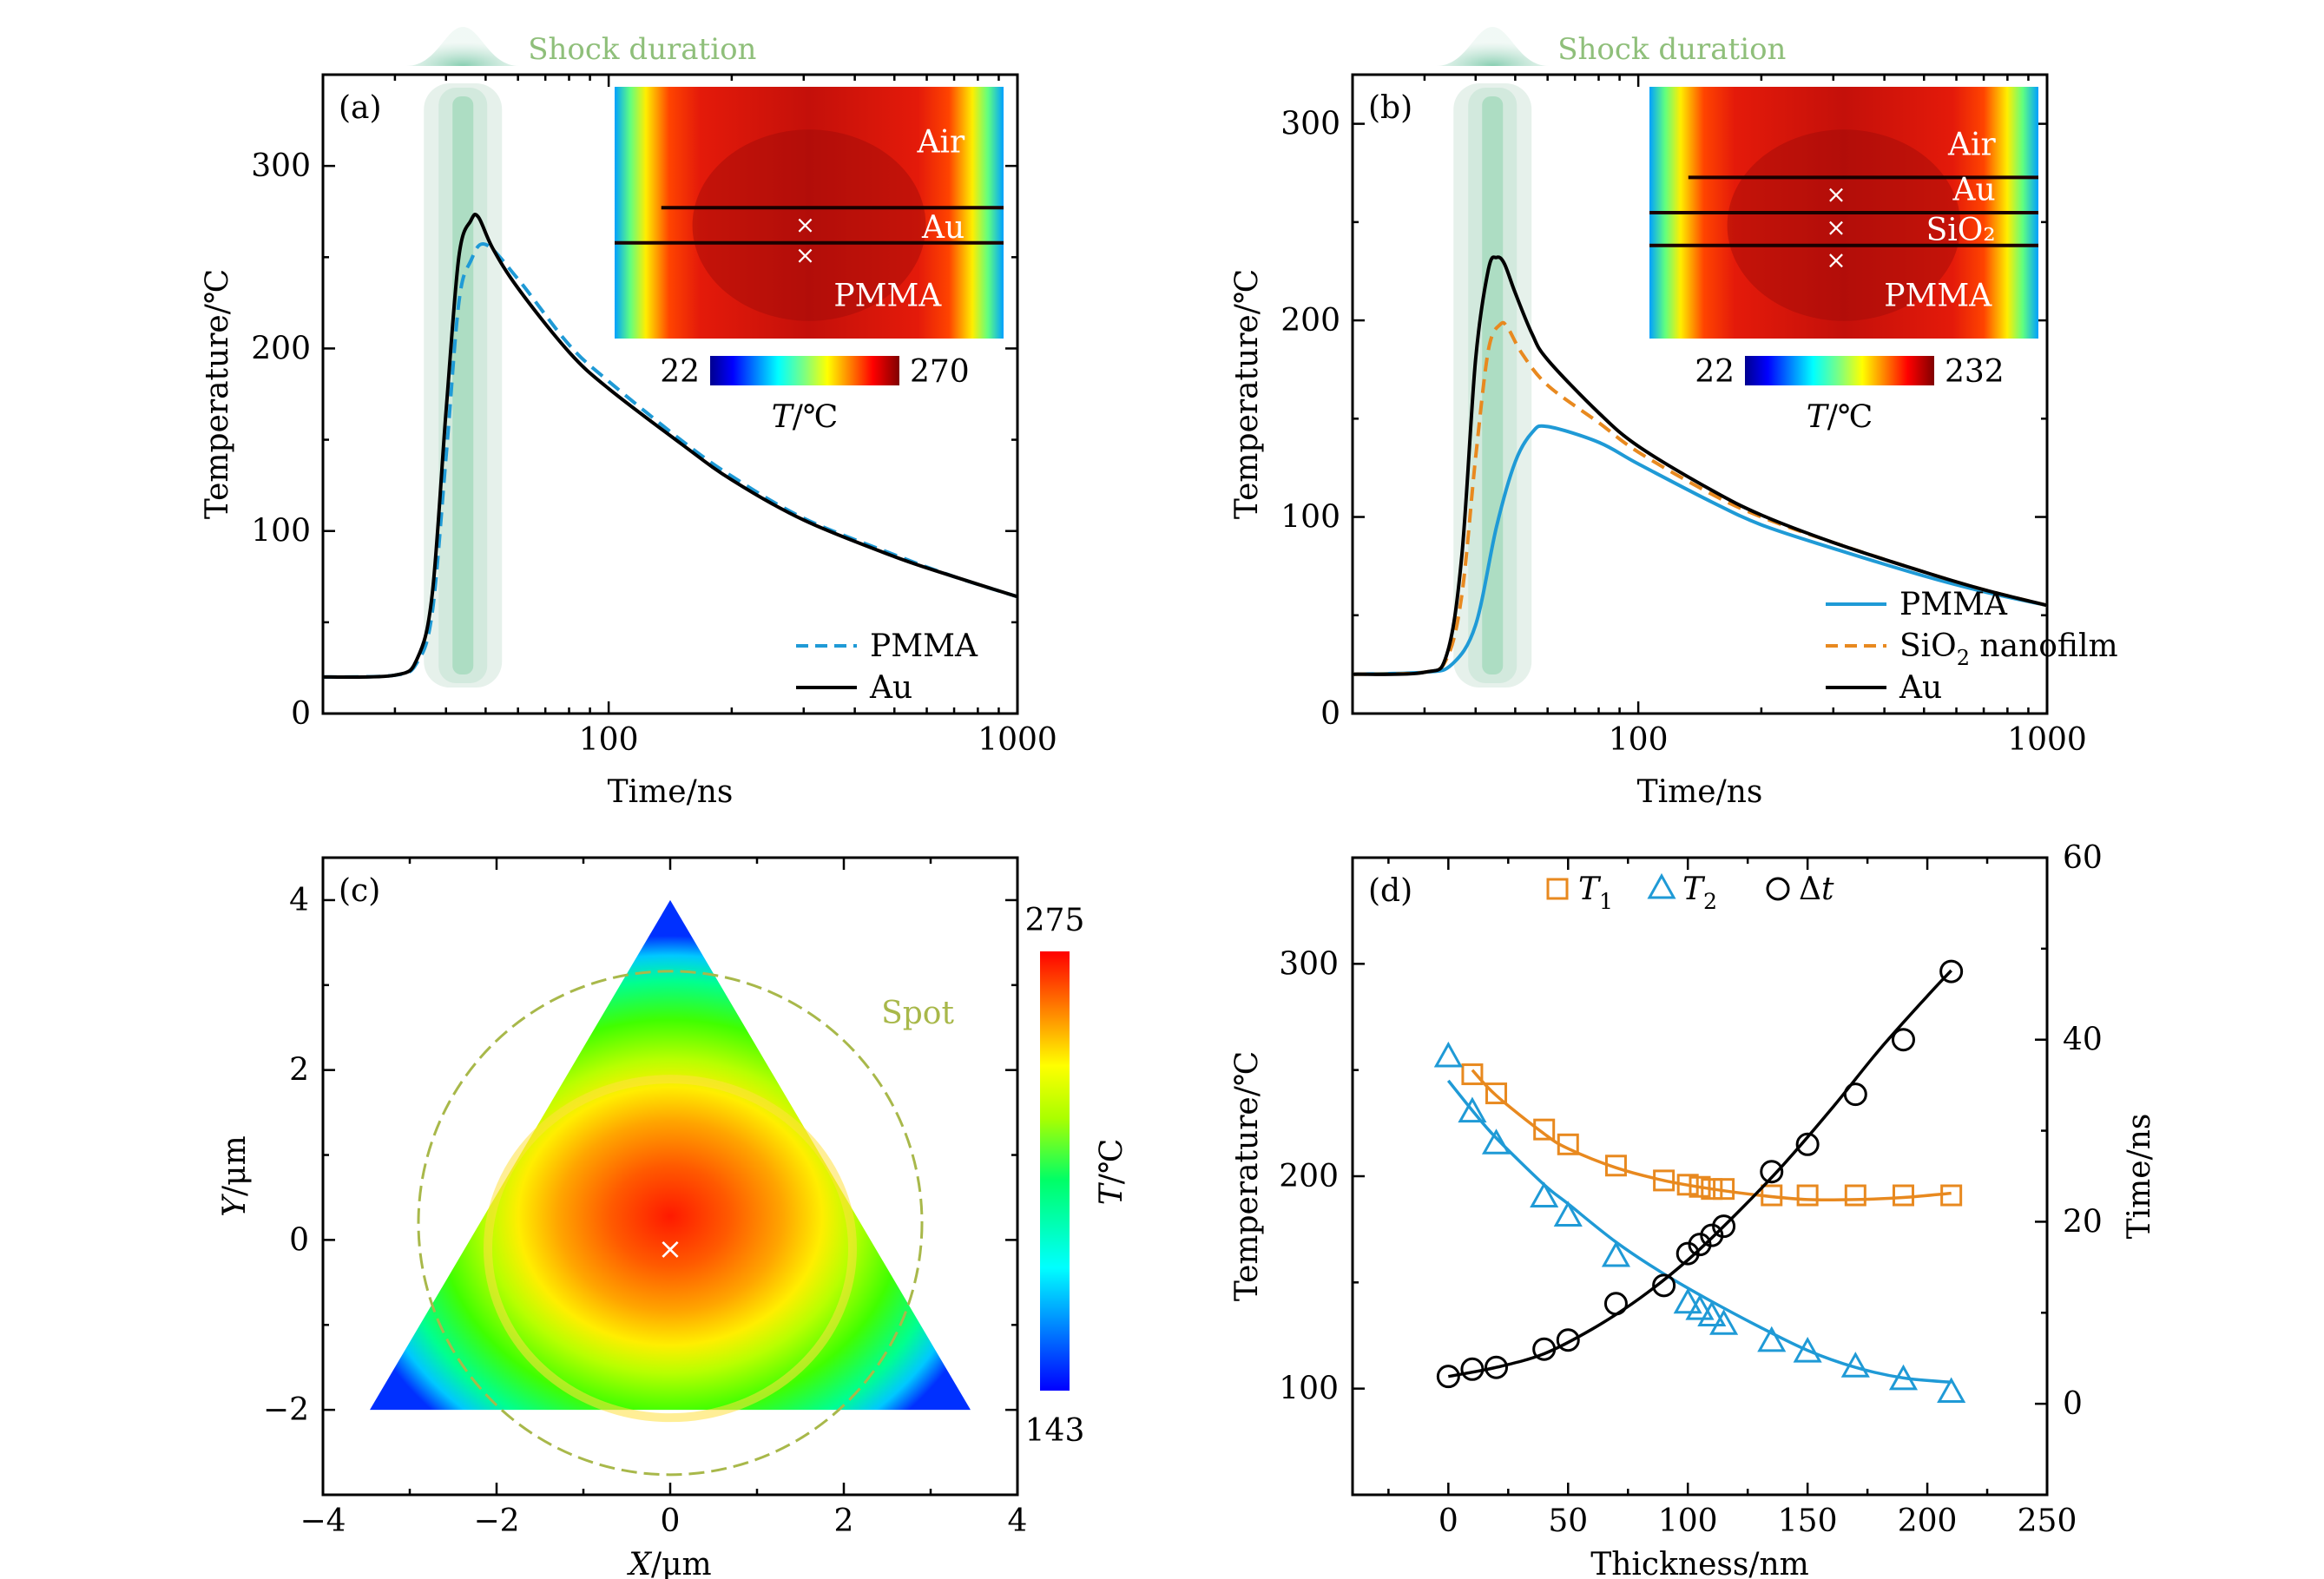 This screenshot has width=2324, height=1579. What do you see at coordinates (1390, 891) in the screenshot?
I see `panel-label: (d)` at bounding box center [1390, 891].